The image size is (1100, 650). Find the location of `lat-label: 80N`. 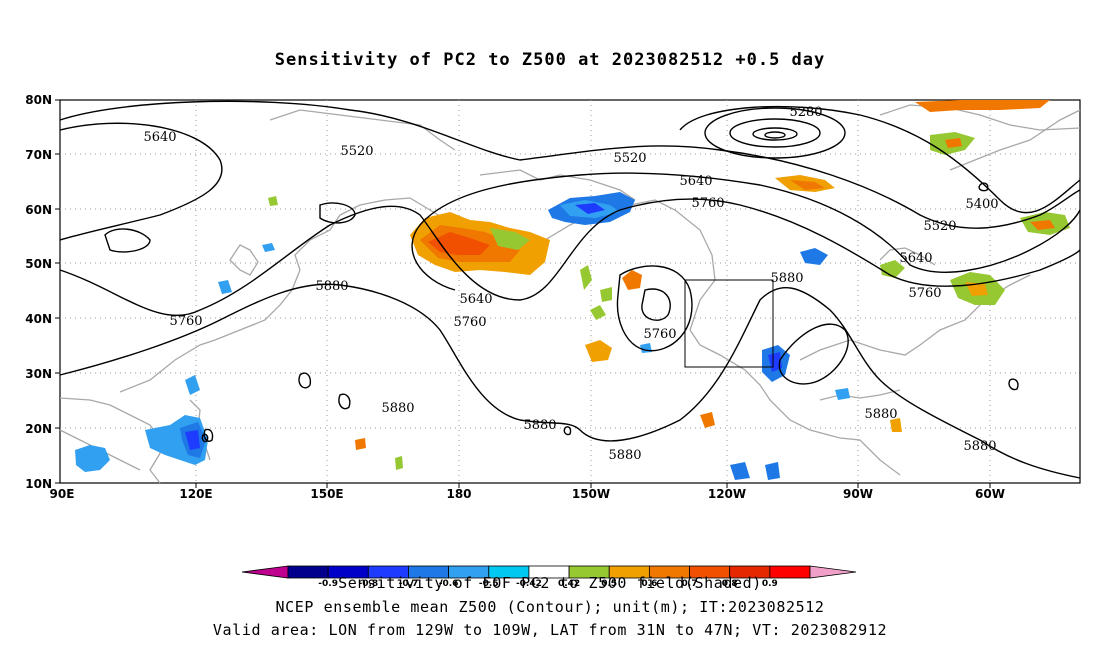

lat-label: 80N is located at coordinates (38, 100).